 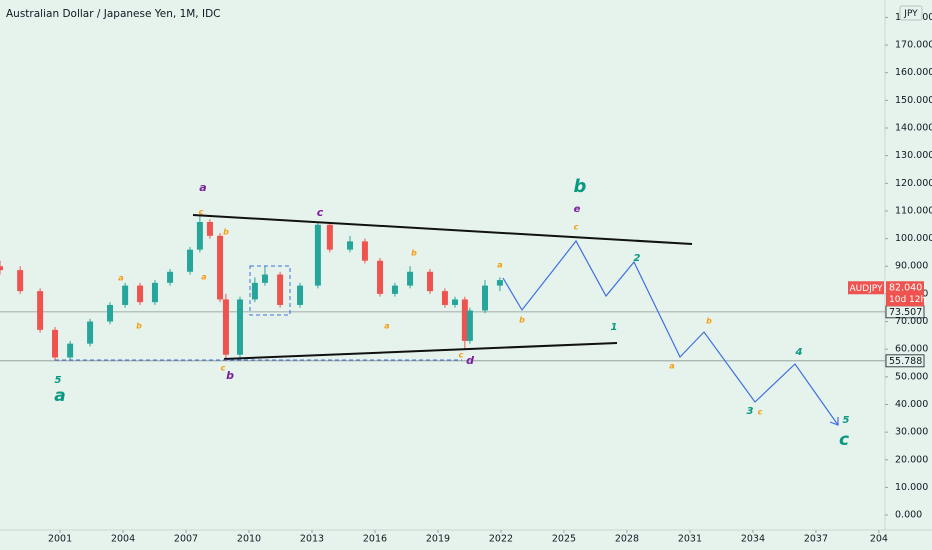 I want to click on y-tick-label: 40.000, so click(x=911, y=404).